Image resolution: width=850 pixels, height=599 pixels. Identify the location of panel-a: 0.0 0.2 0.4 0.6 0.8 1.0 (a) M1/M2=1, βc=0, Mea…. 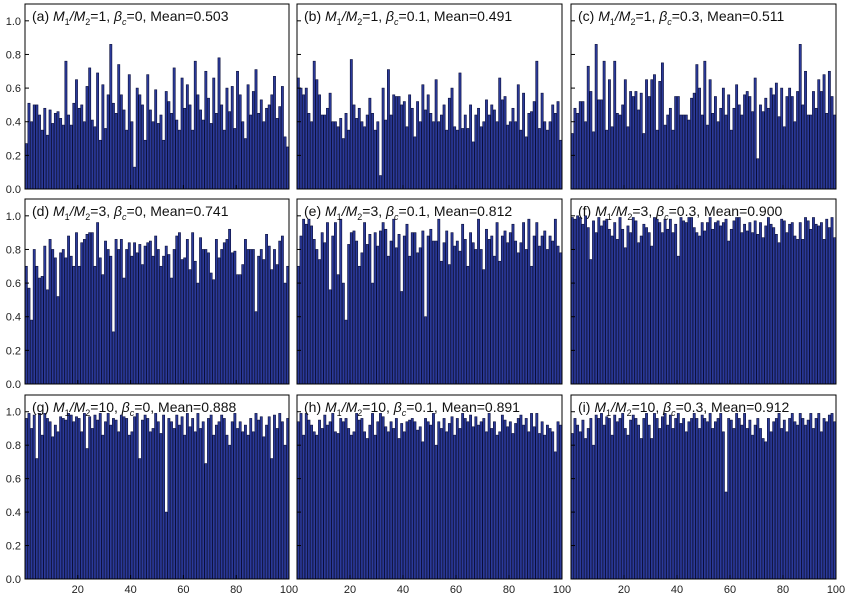
(148, 99).